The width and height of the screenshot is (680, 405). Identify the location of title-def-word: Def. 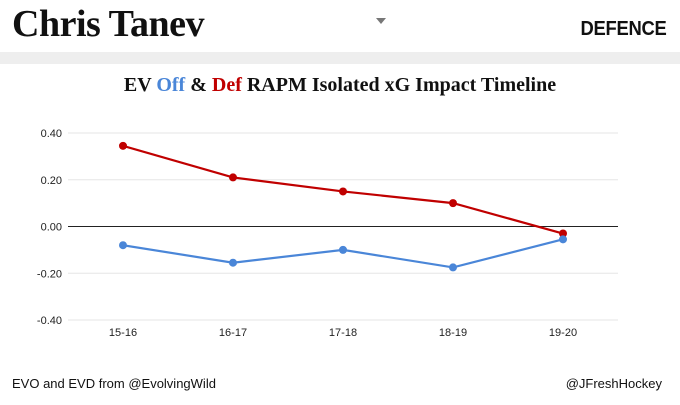
(226, 85).